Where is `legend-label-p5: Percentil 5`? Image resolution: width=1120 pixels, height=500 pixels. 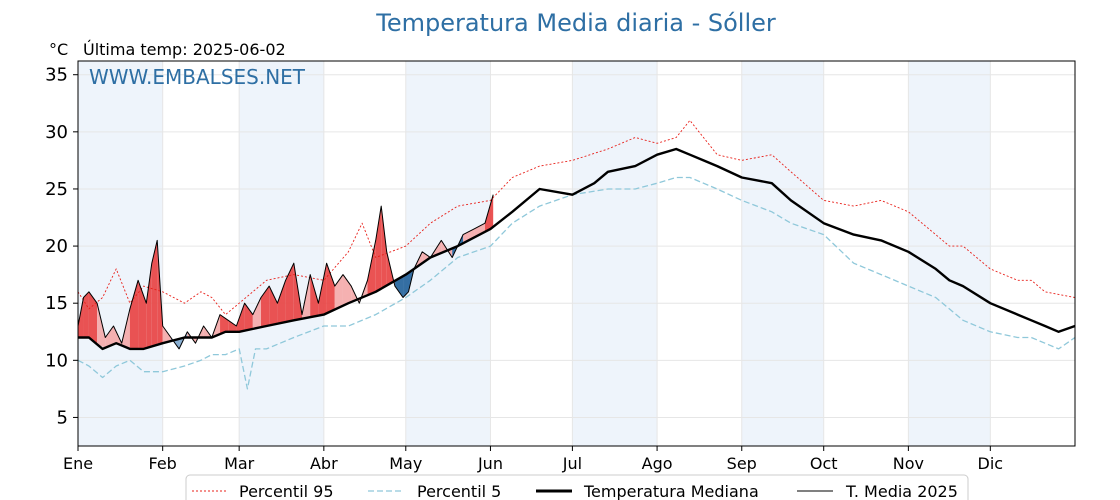
legend-label-p5: Percentil 5 is located at coordinates (459, 491).